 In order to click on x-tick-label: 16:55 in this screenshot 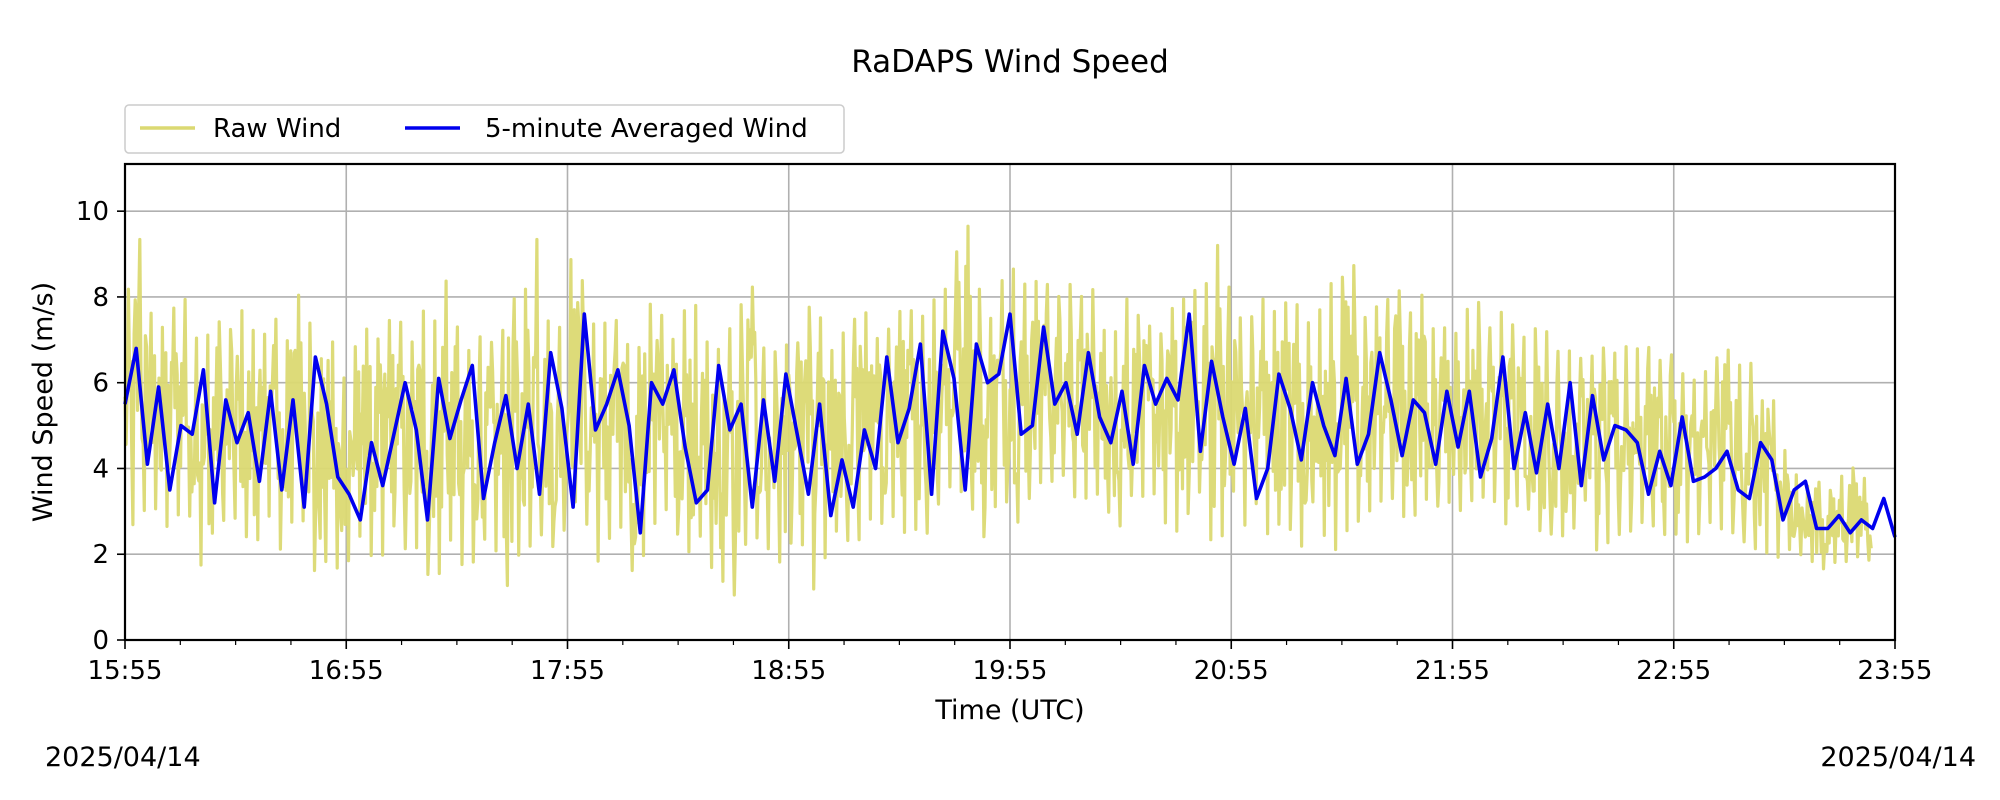, I will do `click(346, 671)`.